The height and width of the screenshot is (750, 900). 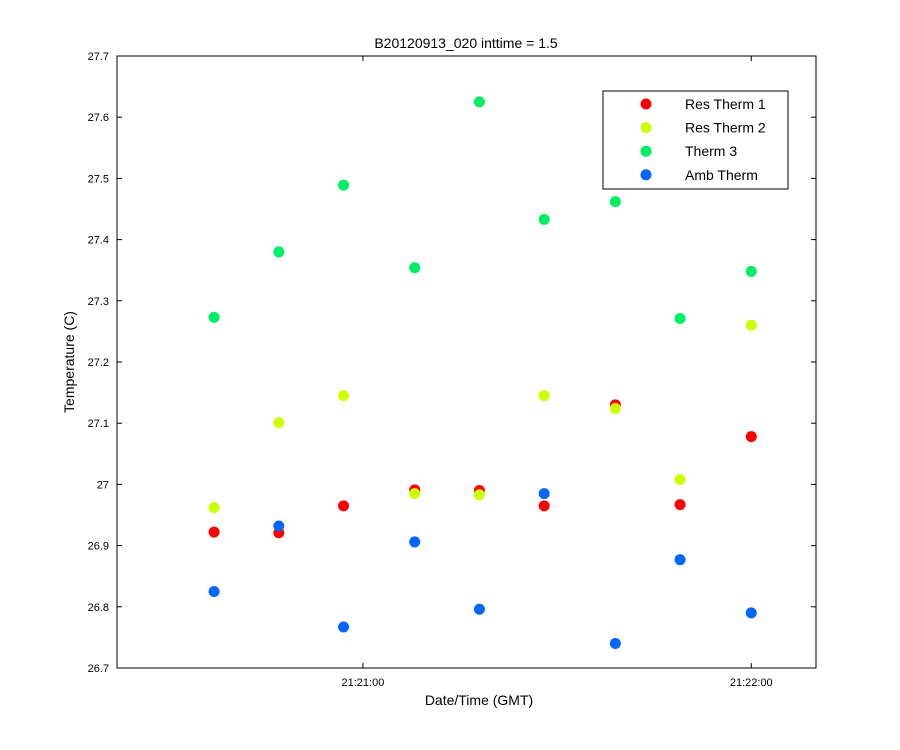 What do you see at coordinates (98, 424) in the screenshot?
I see `y-tick-label: 27.1` at bounding box center [98, 424].